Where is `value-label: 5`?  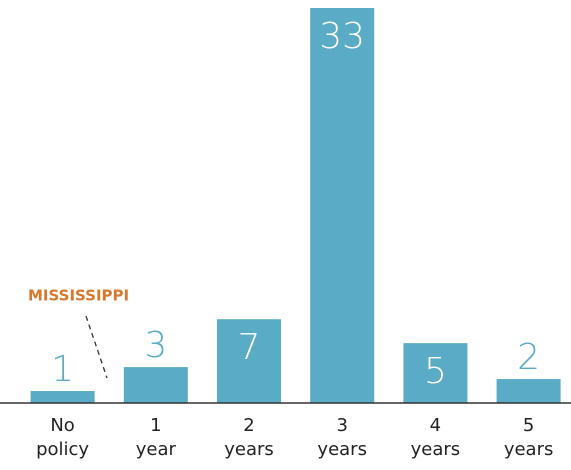
value-label: 5 is located at coordinates (435, 371).